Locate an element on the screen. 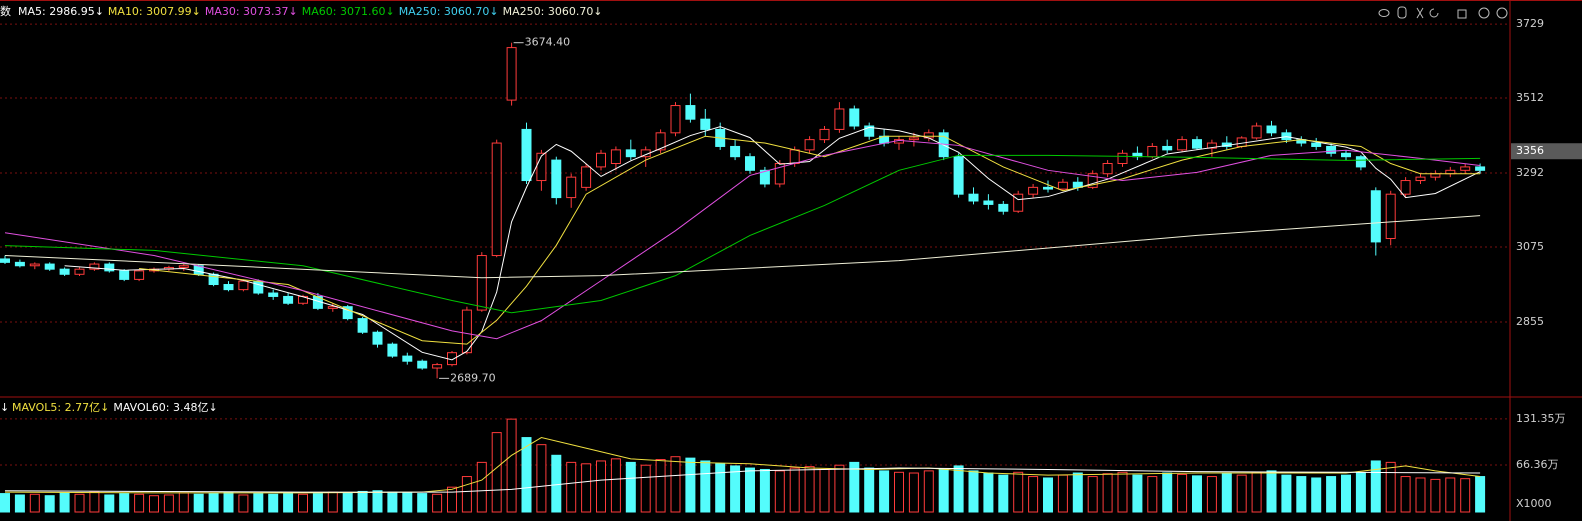 The image size is (1582, 521). eye-icon is located at coordinates (1384, 13).